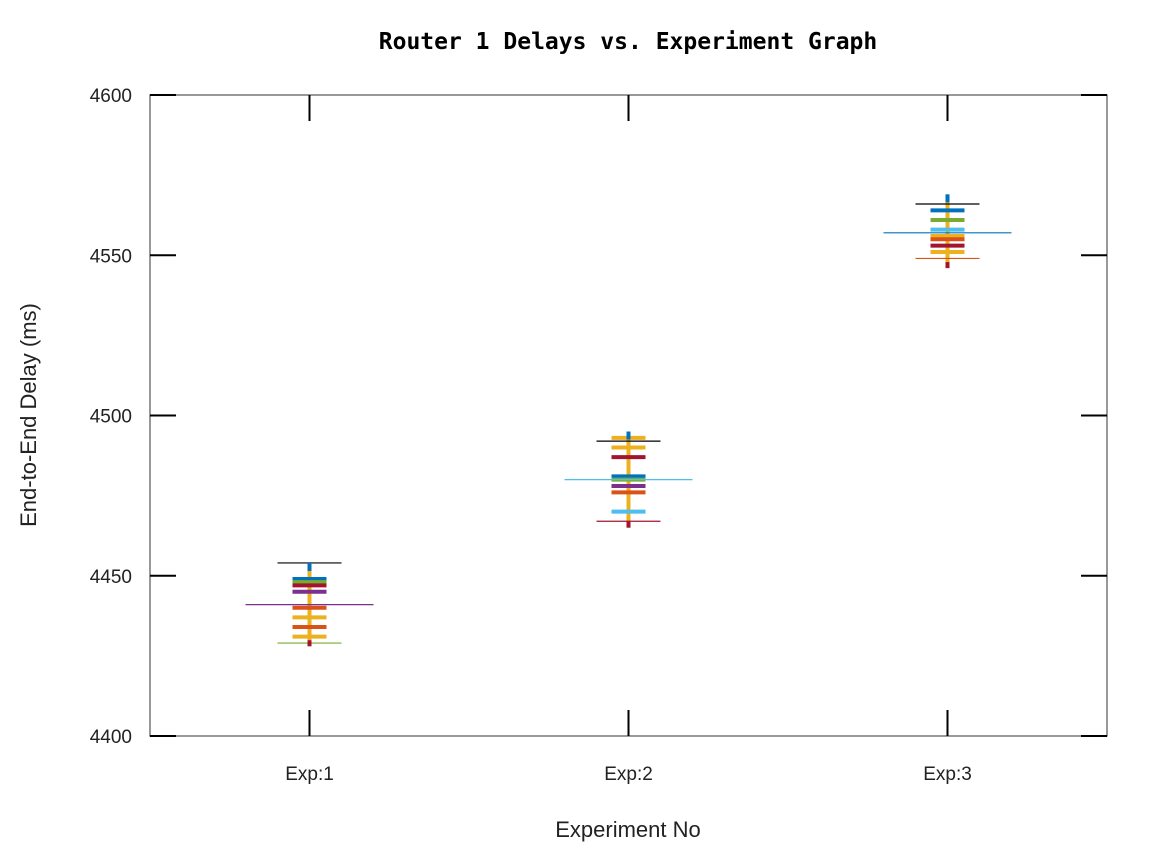 This screenshot has width=1165, height=855. What do you see at coordinates (628, 774) in the screenshot?
I see `x-tick-label: Exp:2` at bounding box center [628, 774].